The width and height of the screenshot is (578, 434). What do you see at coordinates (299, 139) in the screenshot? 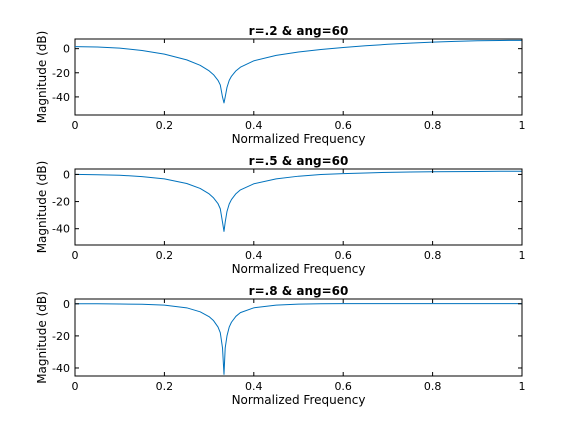
I see `x-axis-label-1: Normalized Frequency` at bounding box center [299, 139].